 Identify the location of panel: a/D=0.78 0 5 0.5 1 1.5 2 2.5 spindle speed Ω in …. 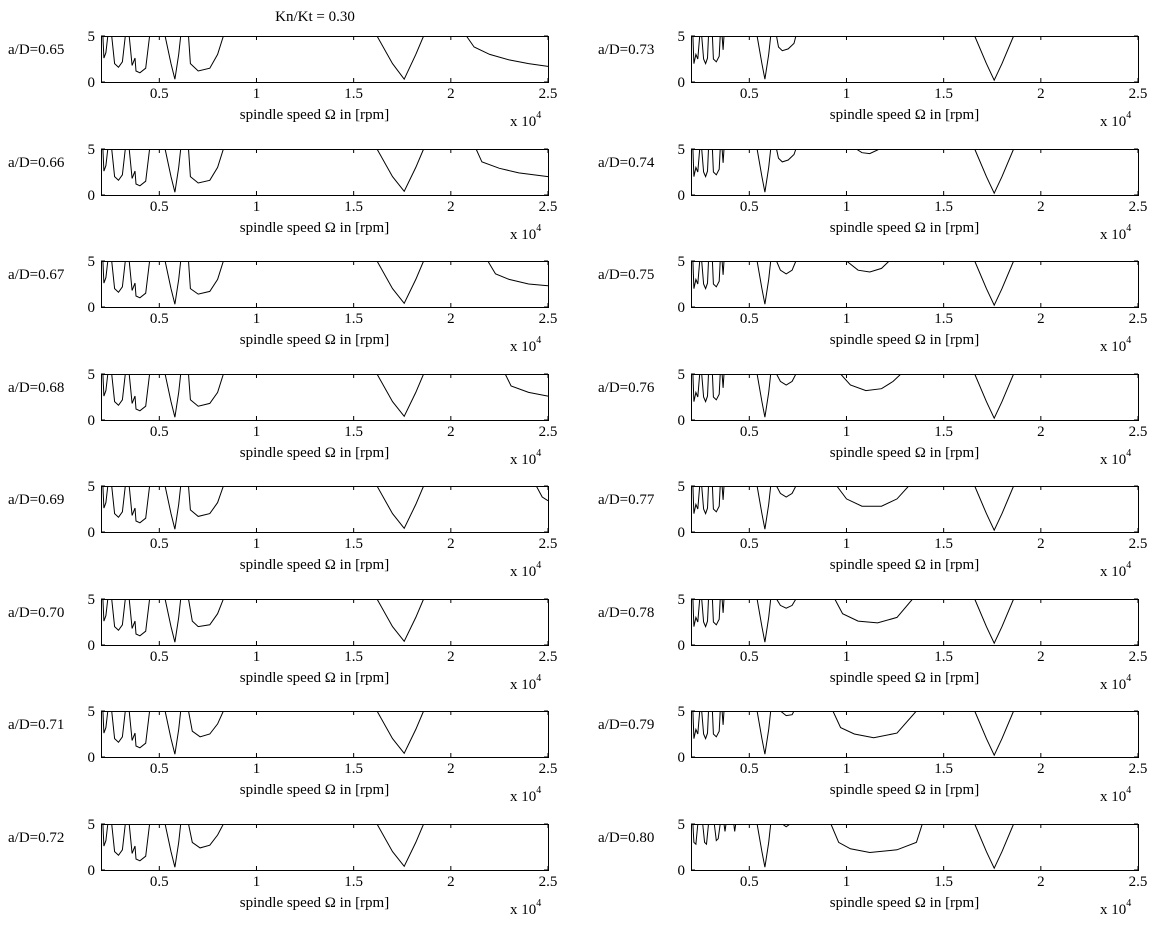
(872, 642).